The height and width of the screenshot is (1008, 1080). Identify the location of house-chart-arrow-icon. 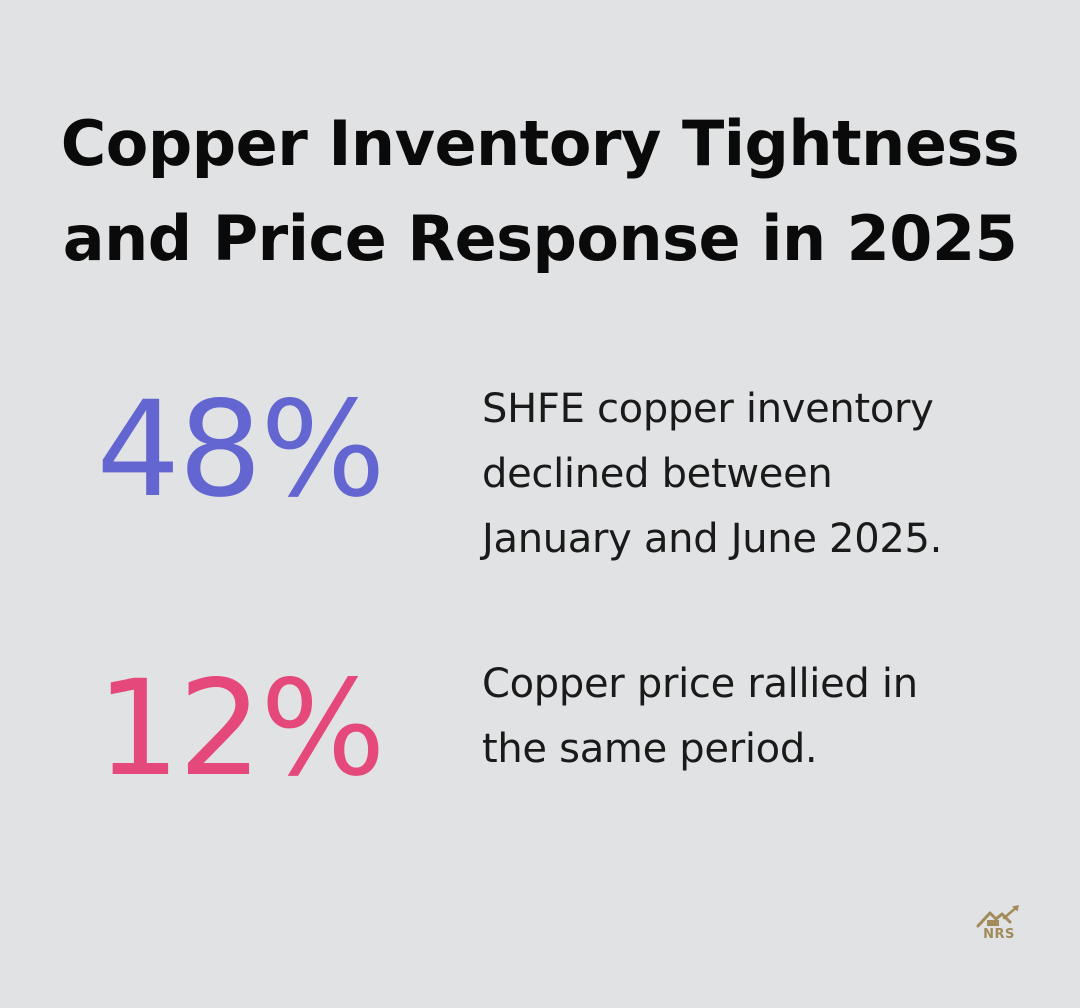
(997, 916).